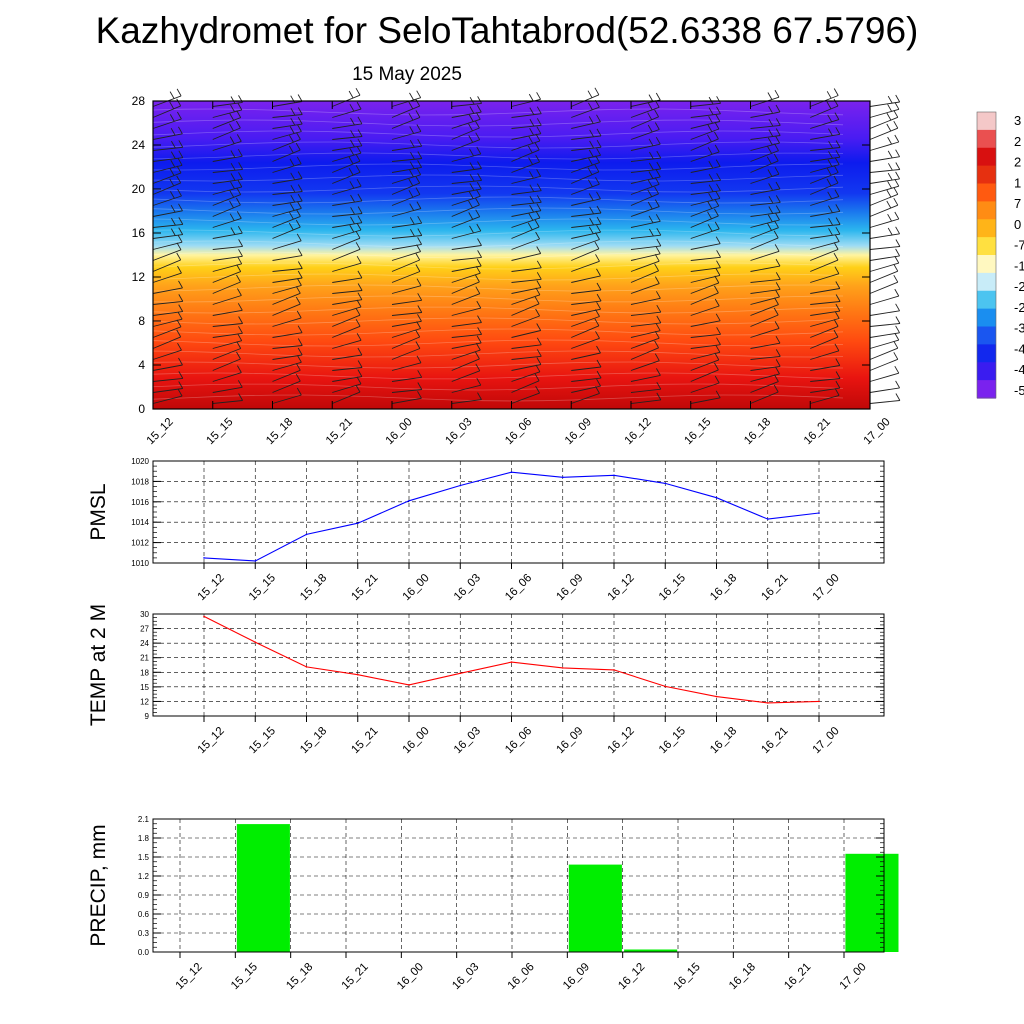  What do you see at coordinates (723, 587) in the screenshot?
I see `x-tick-label: 16_18` at bounding box center [723, 587].